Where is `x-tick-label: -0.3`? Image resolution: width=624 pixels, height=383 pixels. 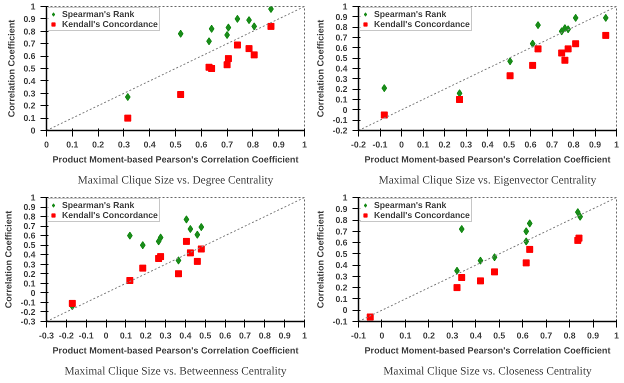 x-tick-label: -0.3 is located at coordinates (46, 335).